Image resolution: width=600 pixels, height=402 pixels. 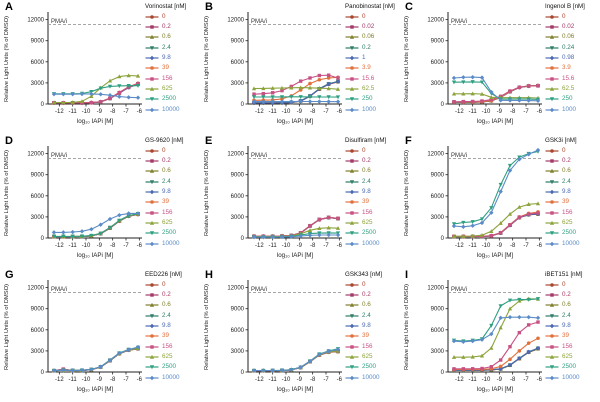 What do you see at coordinates (572, 244) in the screenshot?
I see `legend-entry: 10000` at bounding box center [572, 244].